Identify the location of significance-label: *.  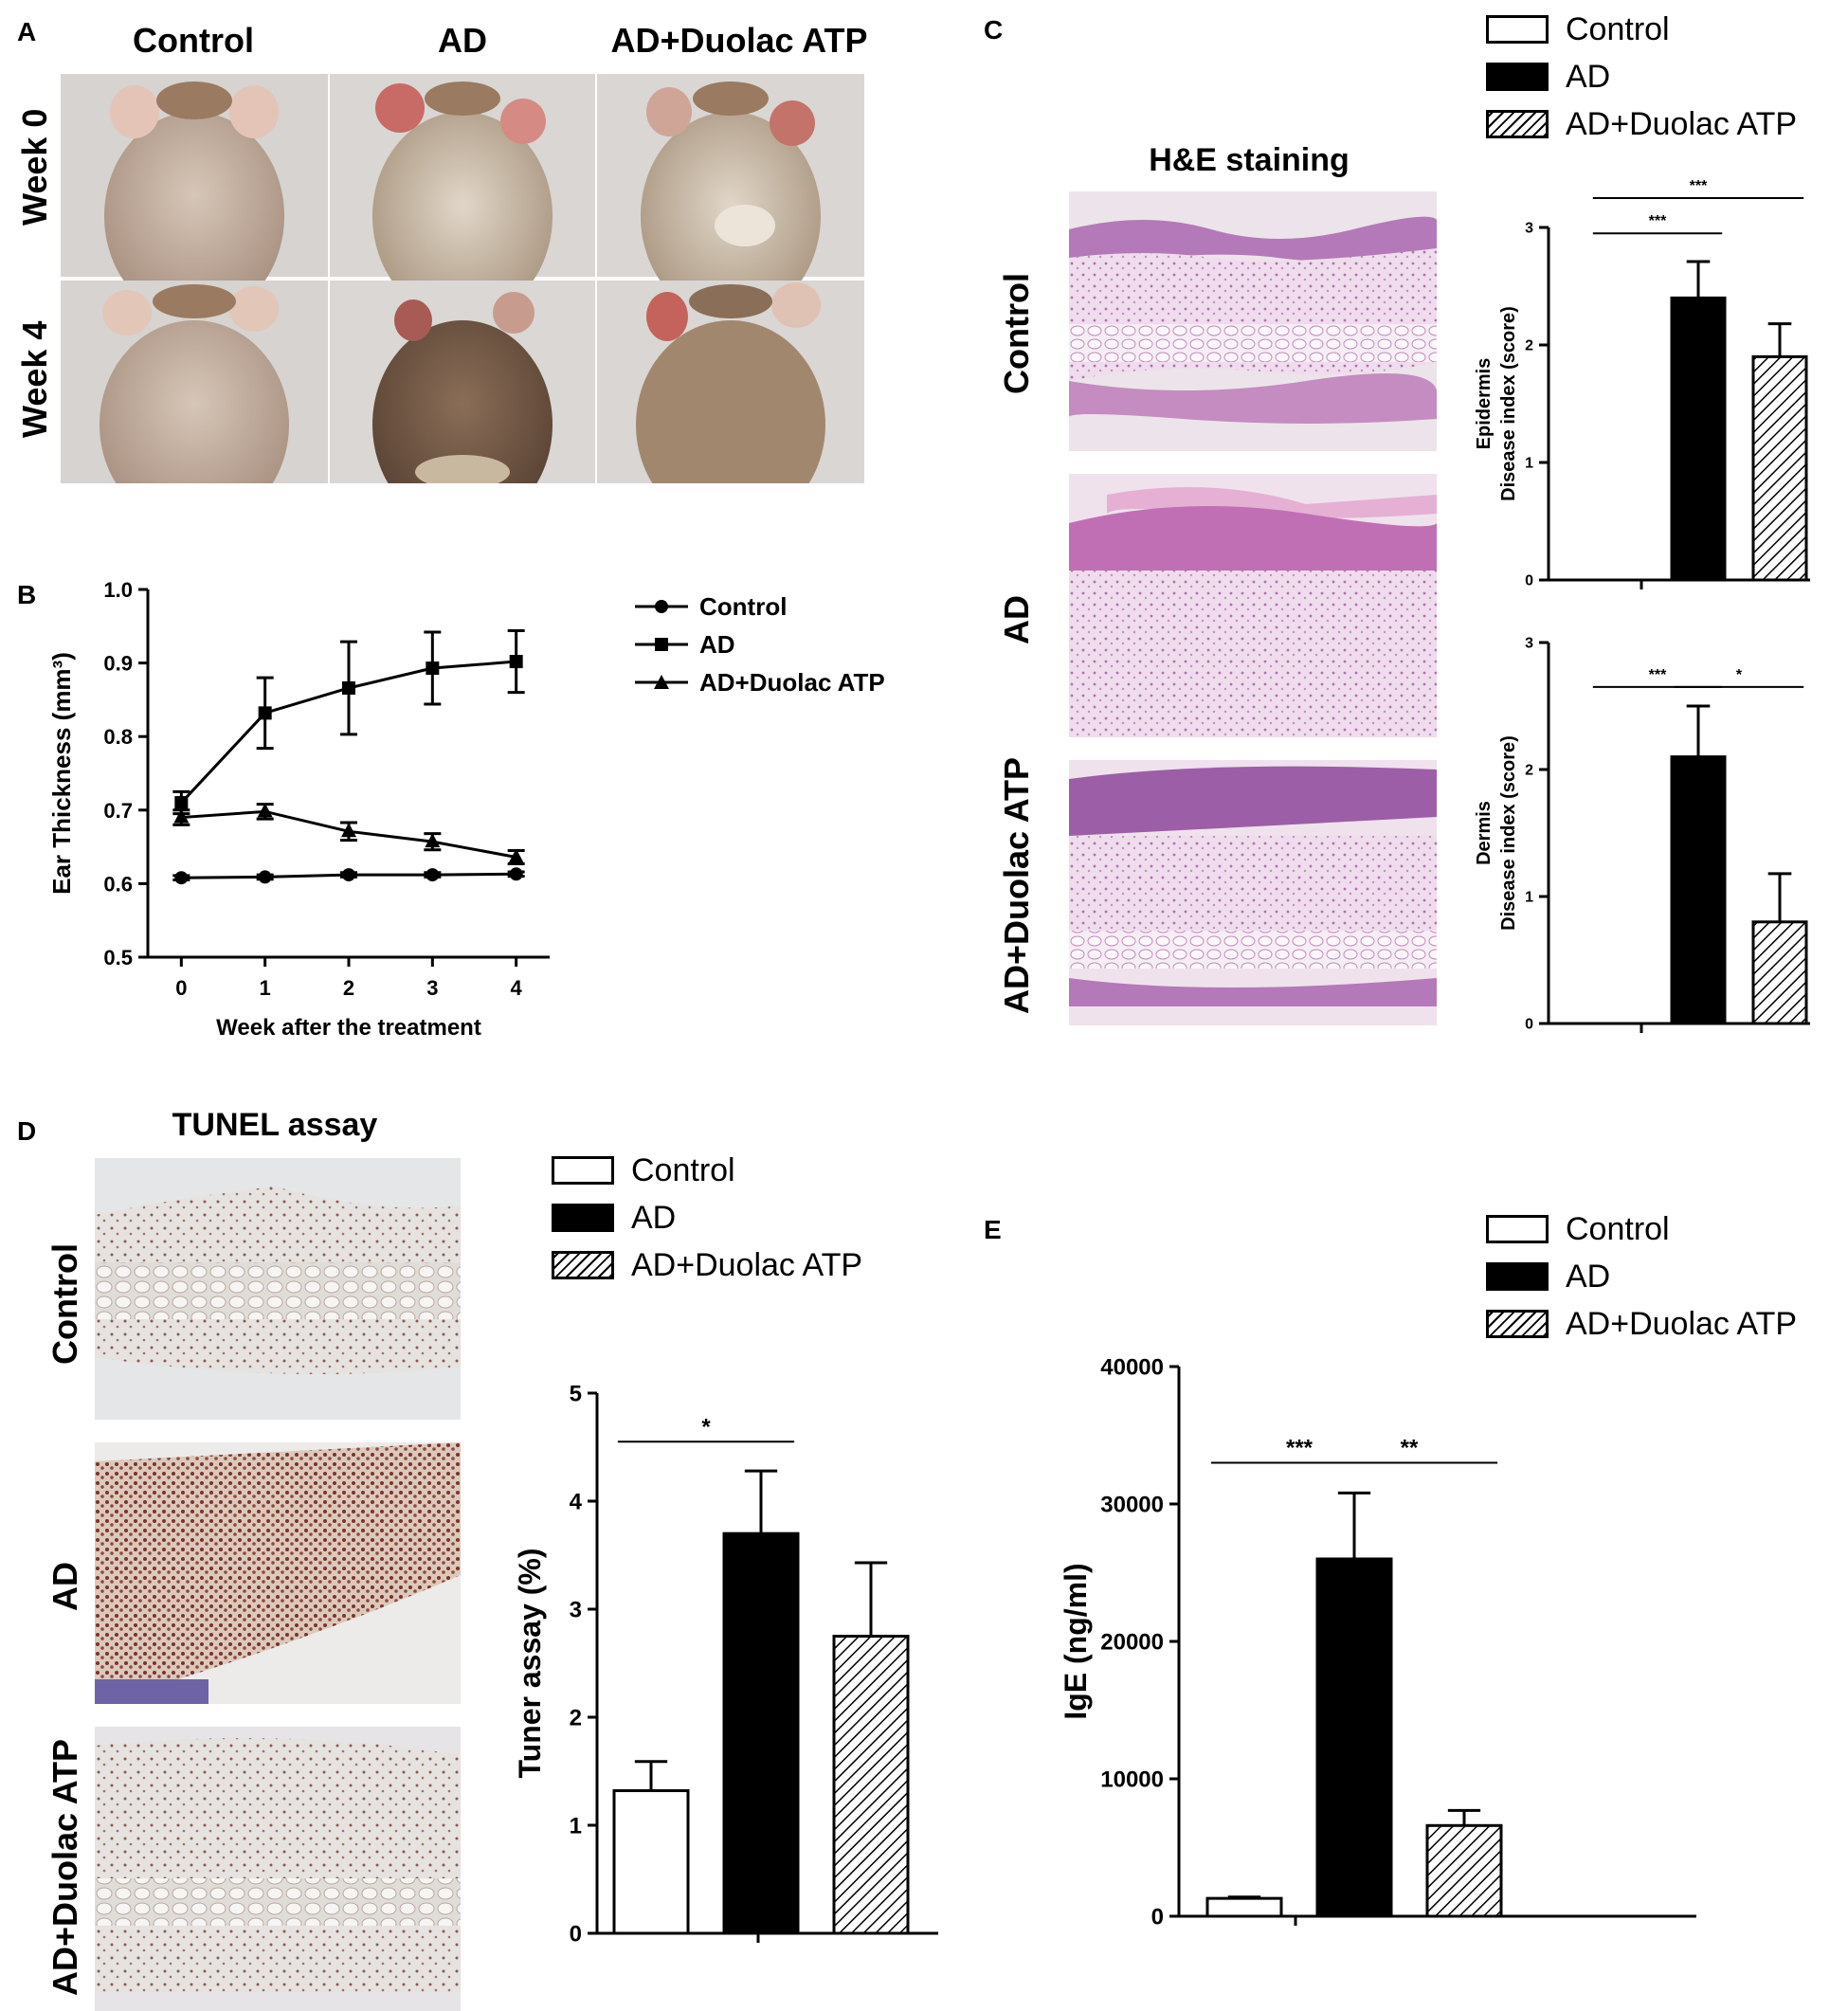
(1740, 675).